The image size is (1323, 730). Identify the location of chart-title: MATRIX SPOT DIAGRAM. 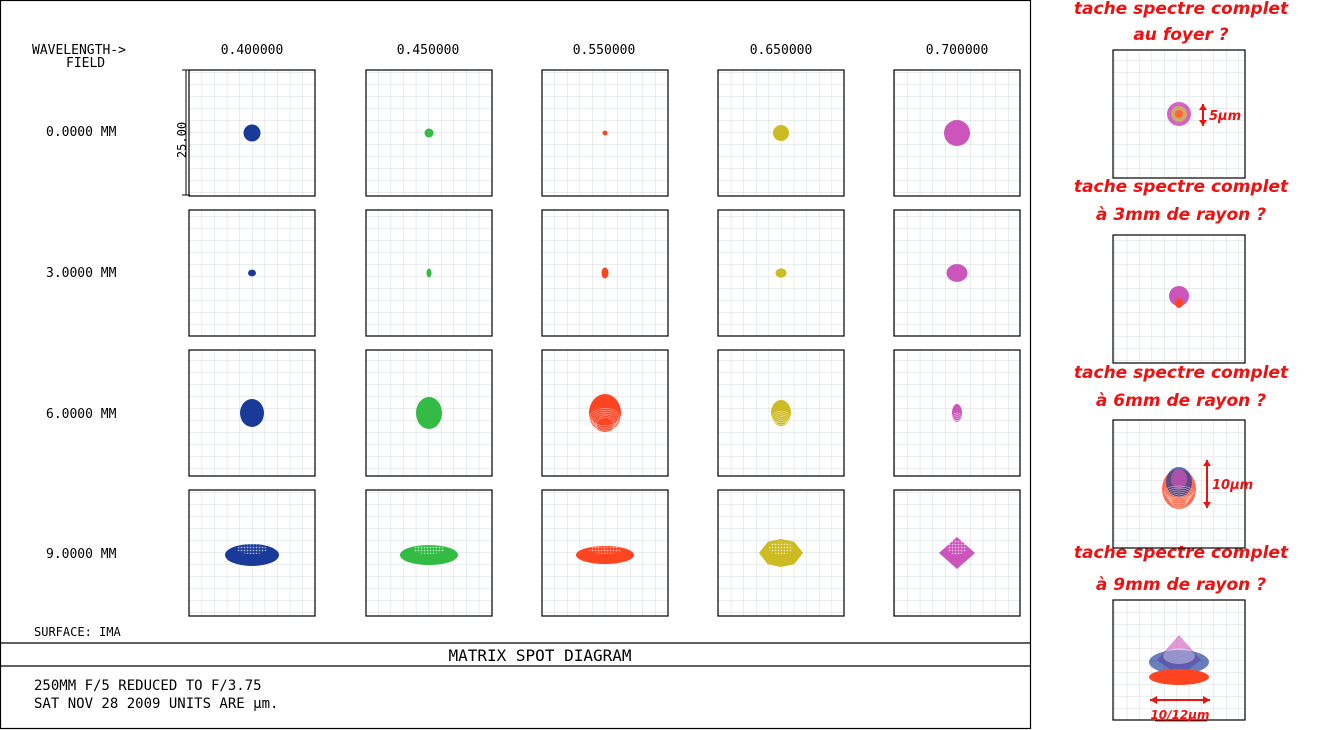
(539, 655).